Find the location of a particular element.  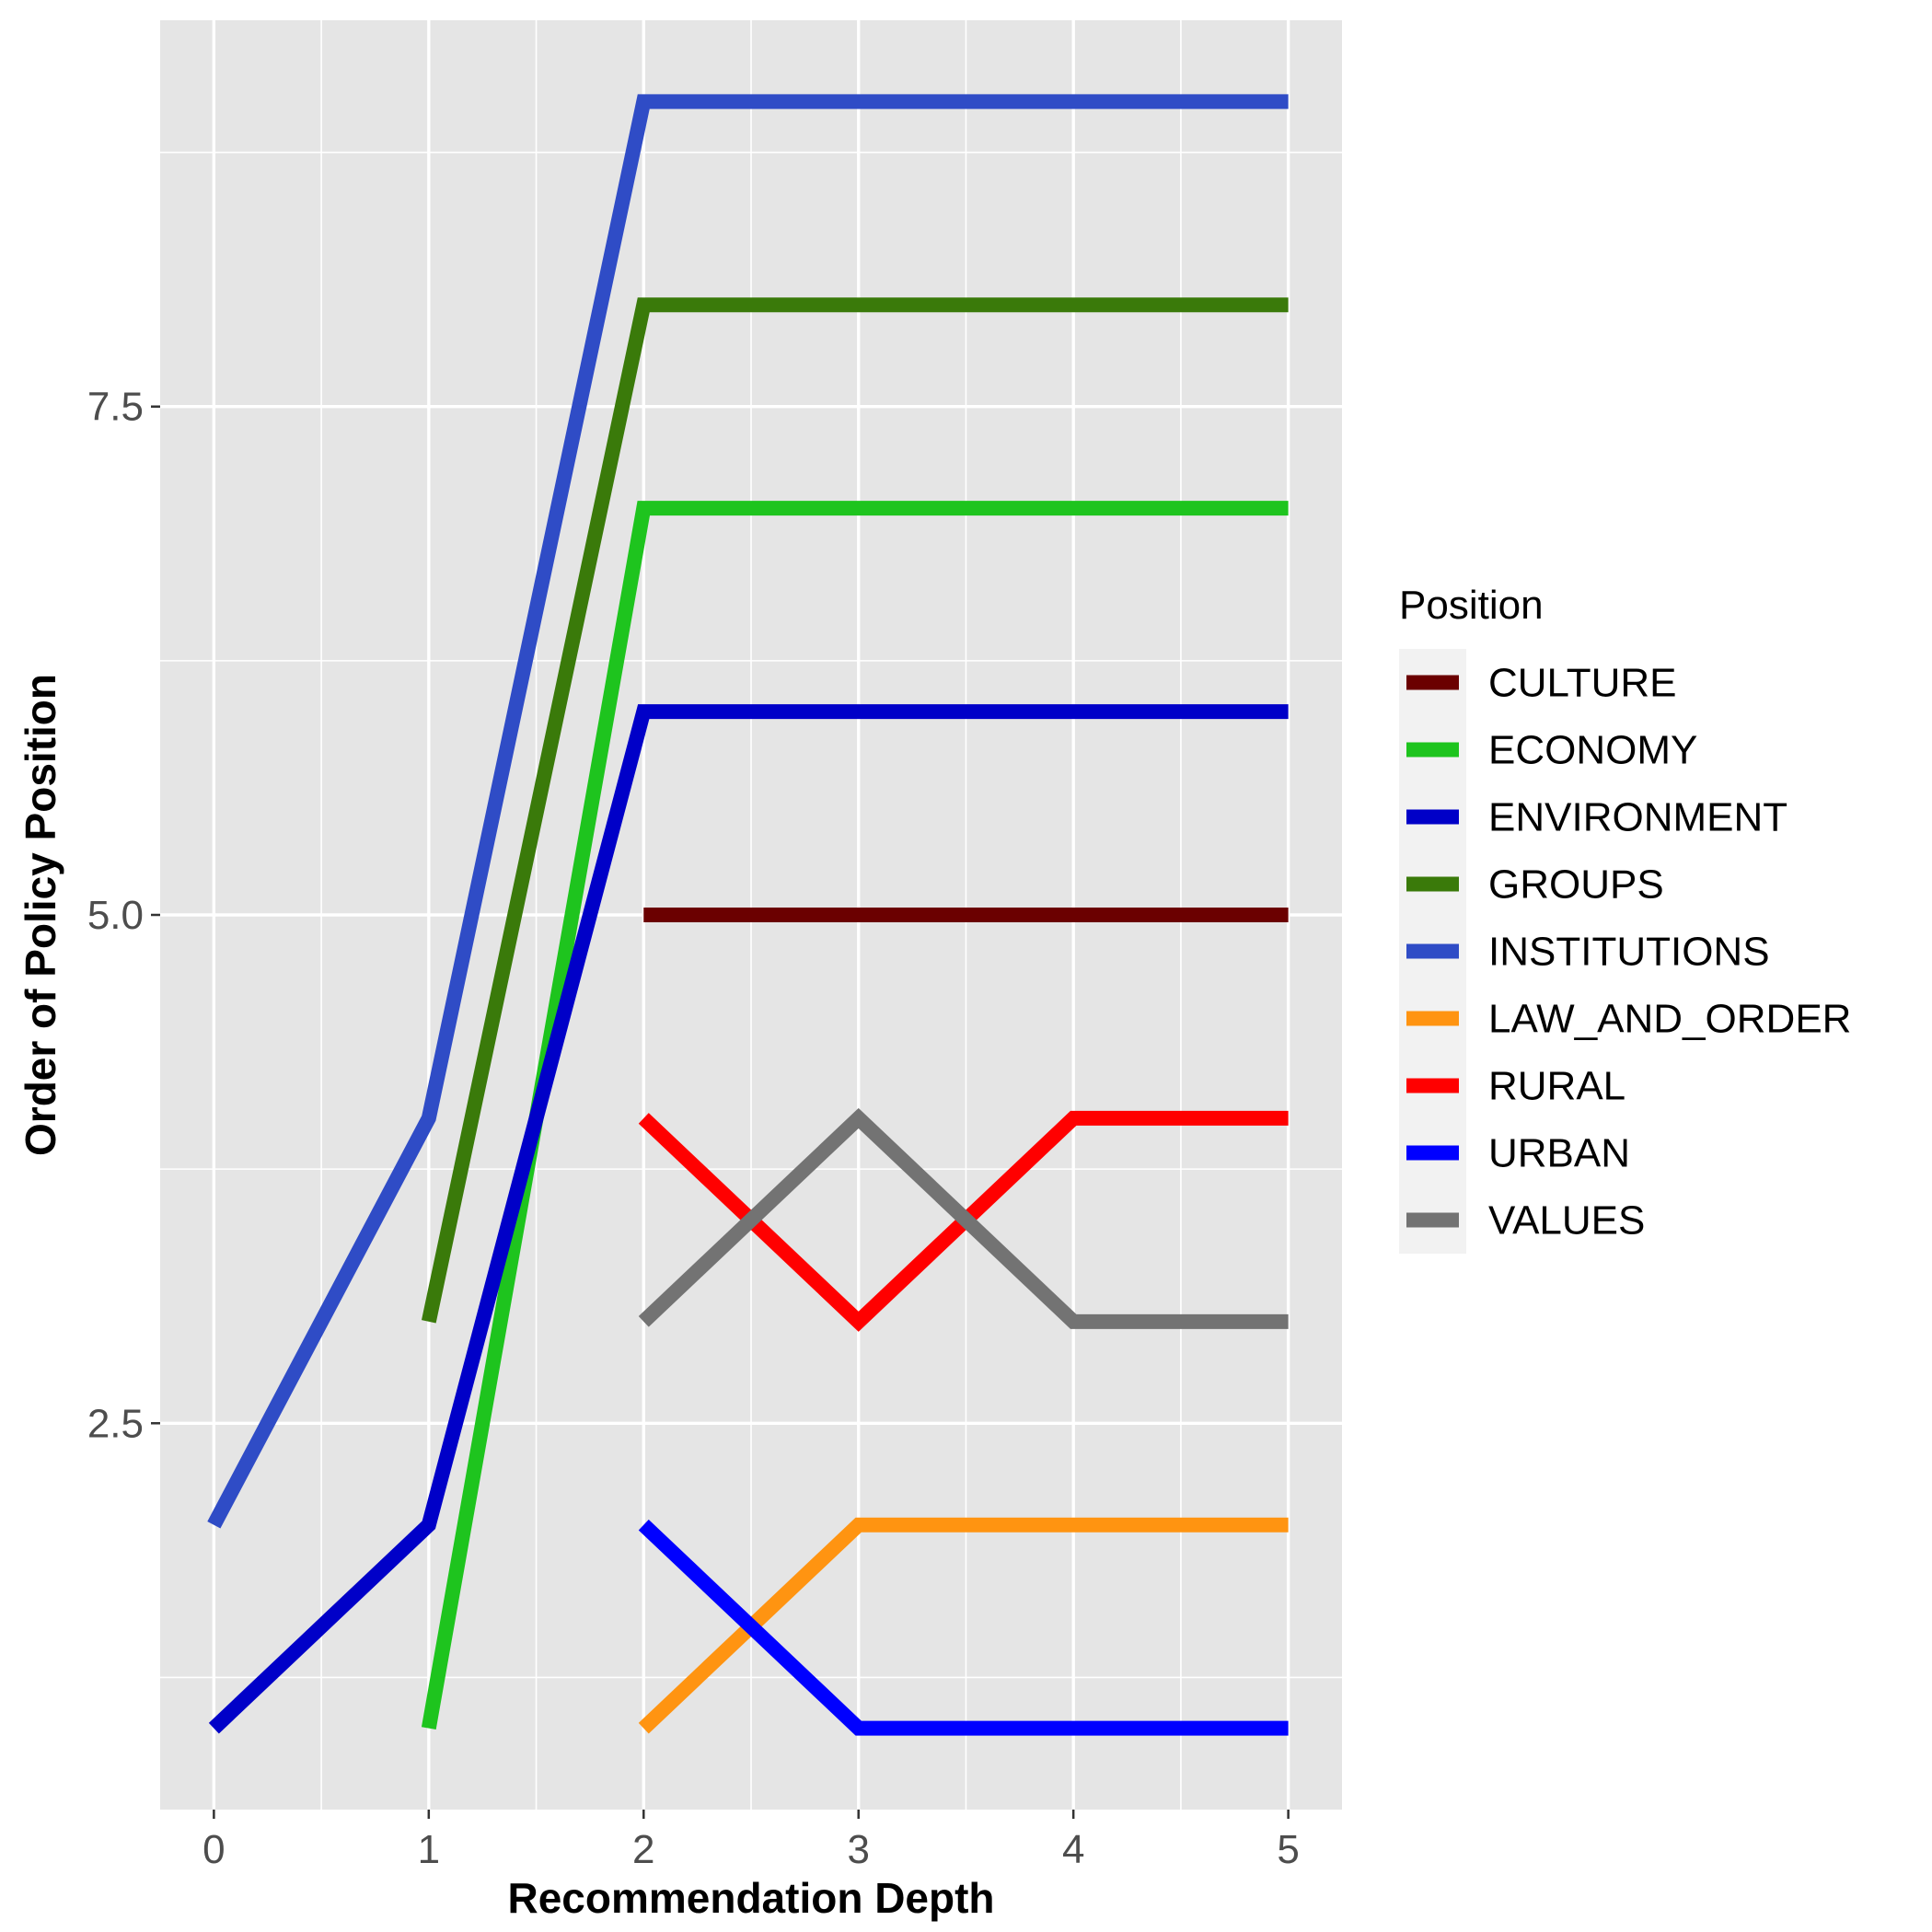

x-tick-label: 4 is located at coordinates (1073, 1850).